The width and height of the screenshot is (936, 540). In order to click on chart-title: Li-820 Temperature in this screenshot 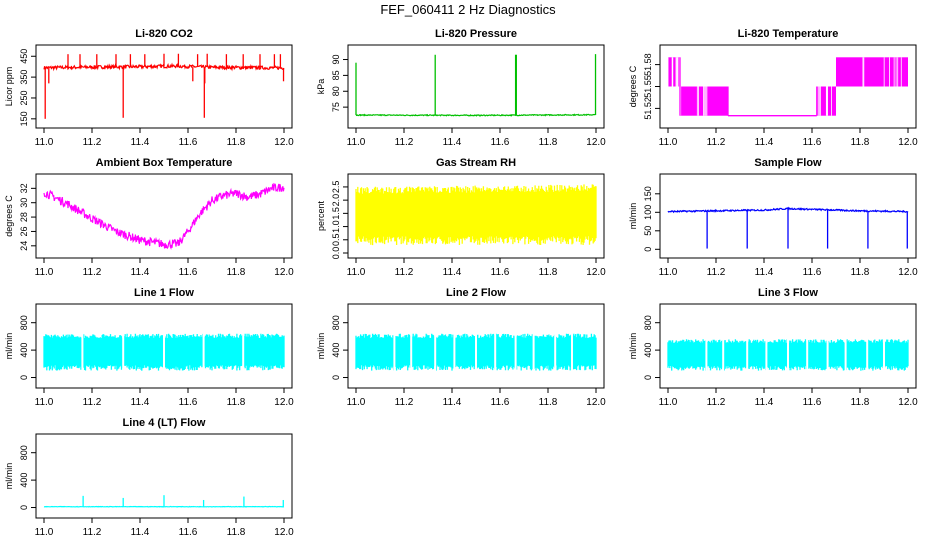, I will do `click(788, 34)`.